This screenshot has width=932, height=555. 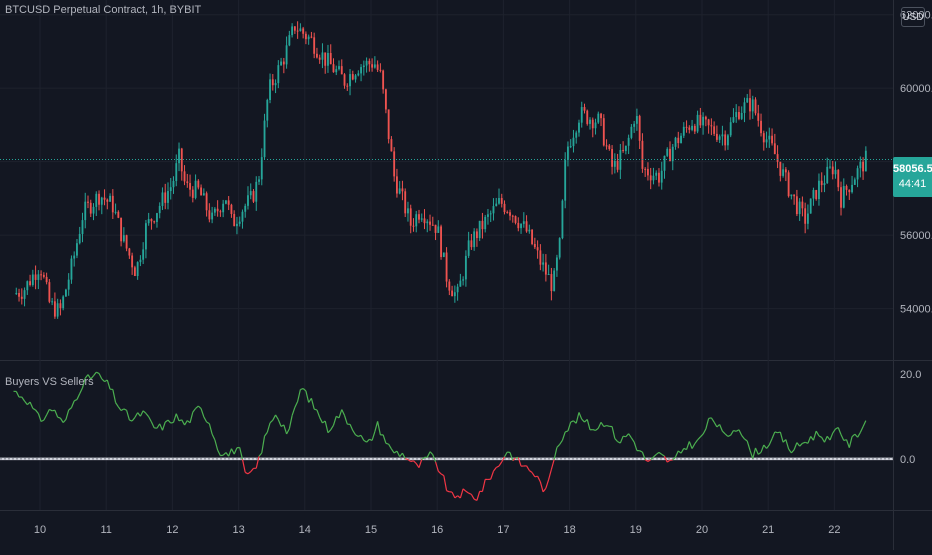 I want to click on currency-button: USD, so click(x=913, y=17).